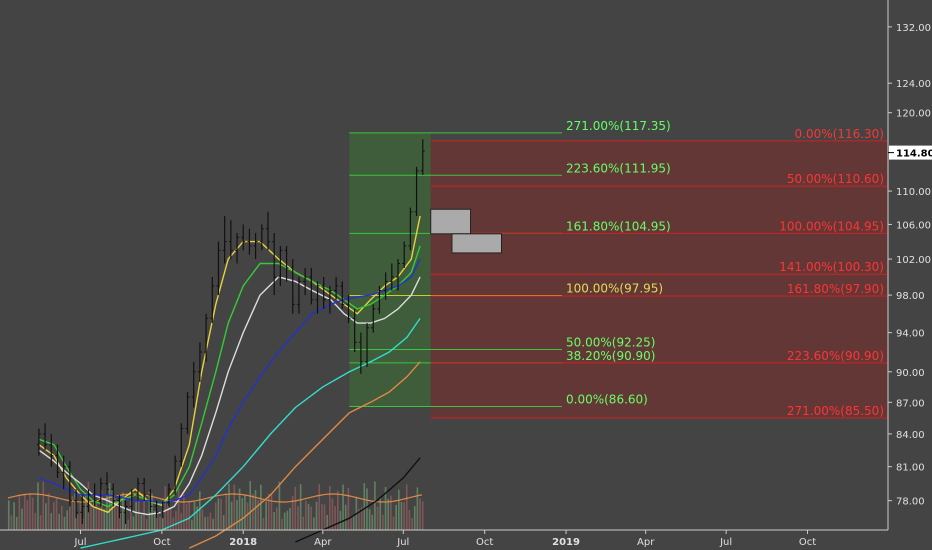 The height and width of the screenshot is (550, 932). I want to click on y-tick-label: 132.00, so click(913, 28).